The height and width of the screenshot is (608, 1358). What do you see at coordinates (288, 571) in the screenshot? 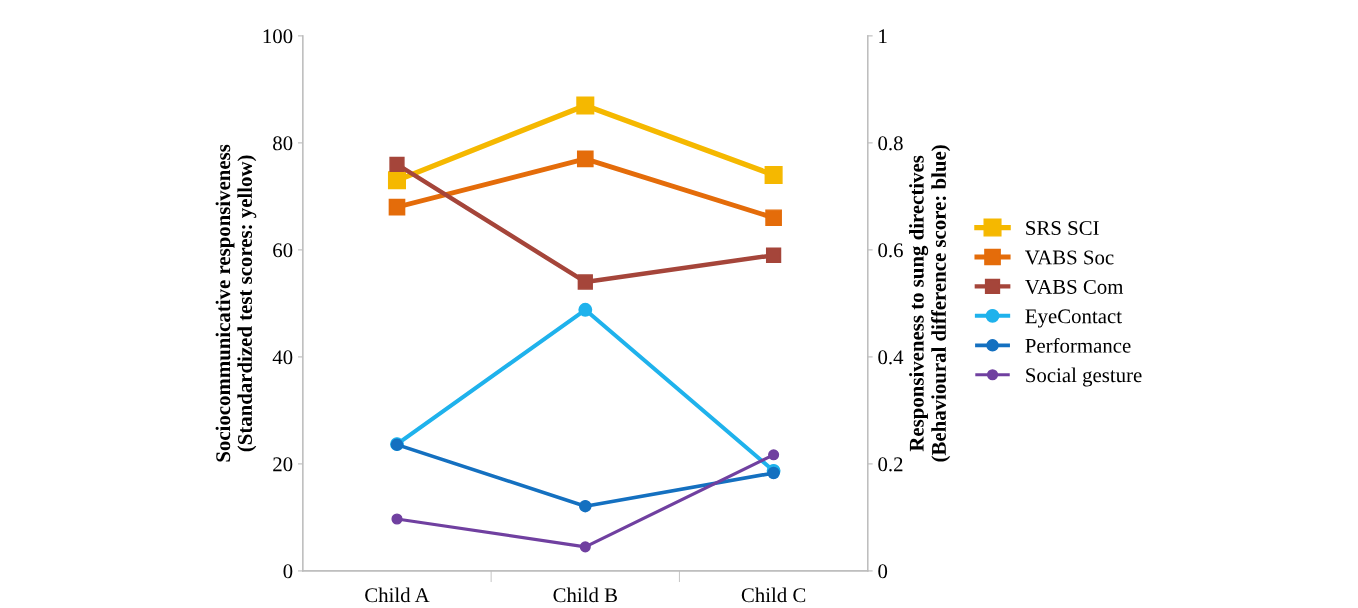
I see `y-tick-label: 0` at bounding box center [288, 571].